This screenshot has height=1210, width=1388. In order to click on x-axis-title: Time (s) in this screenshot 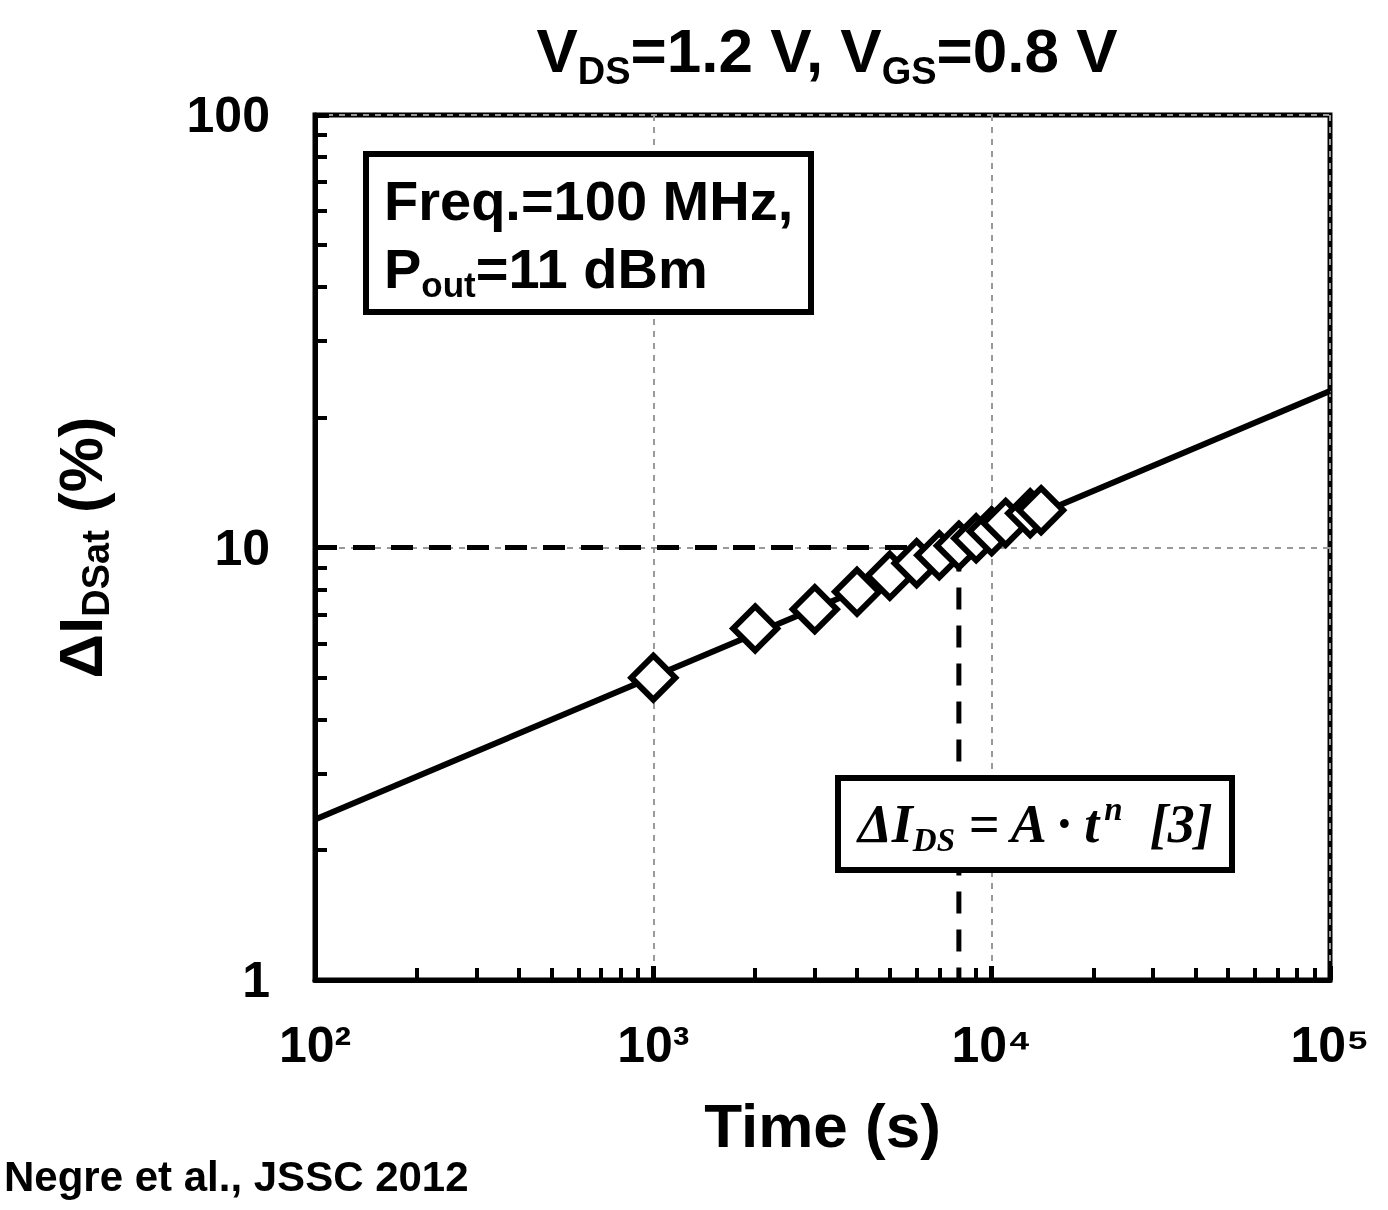, I will do `click(822, 1125)`.